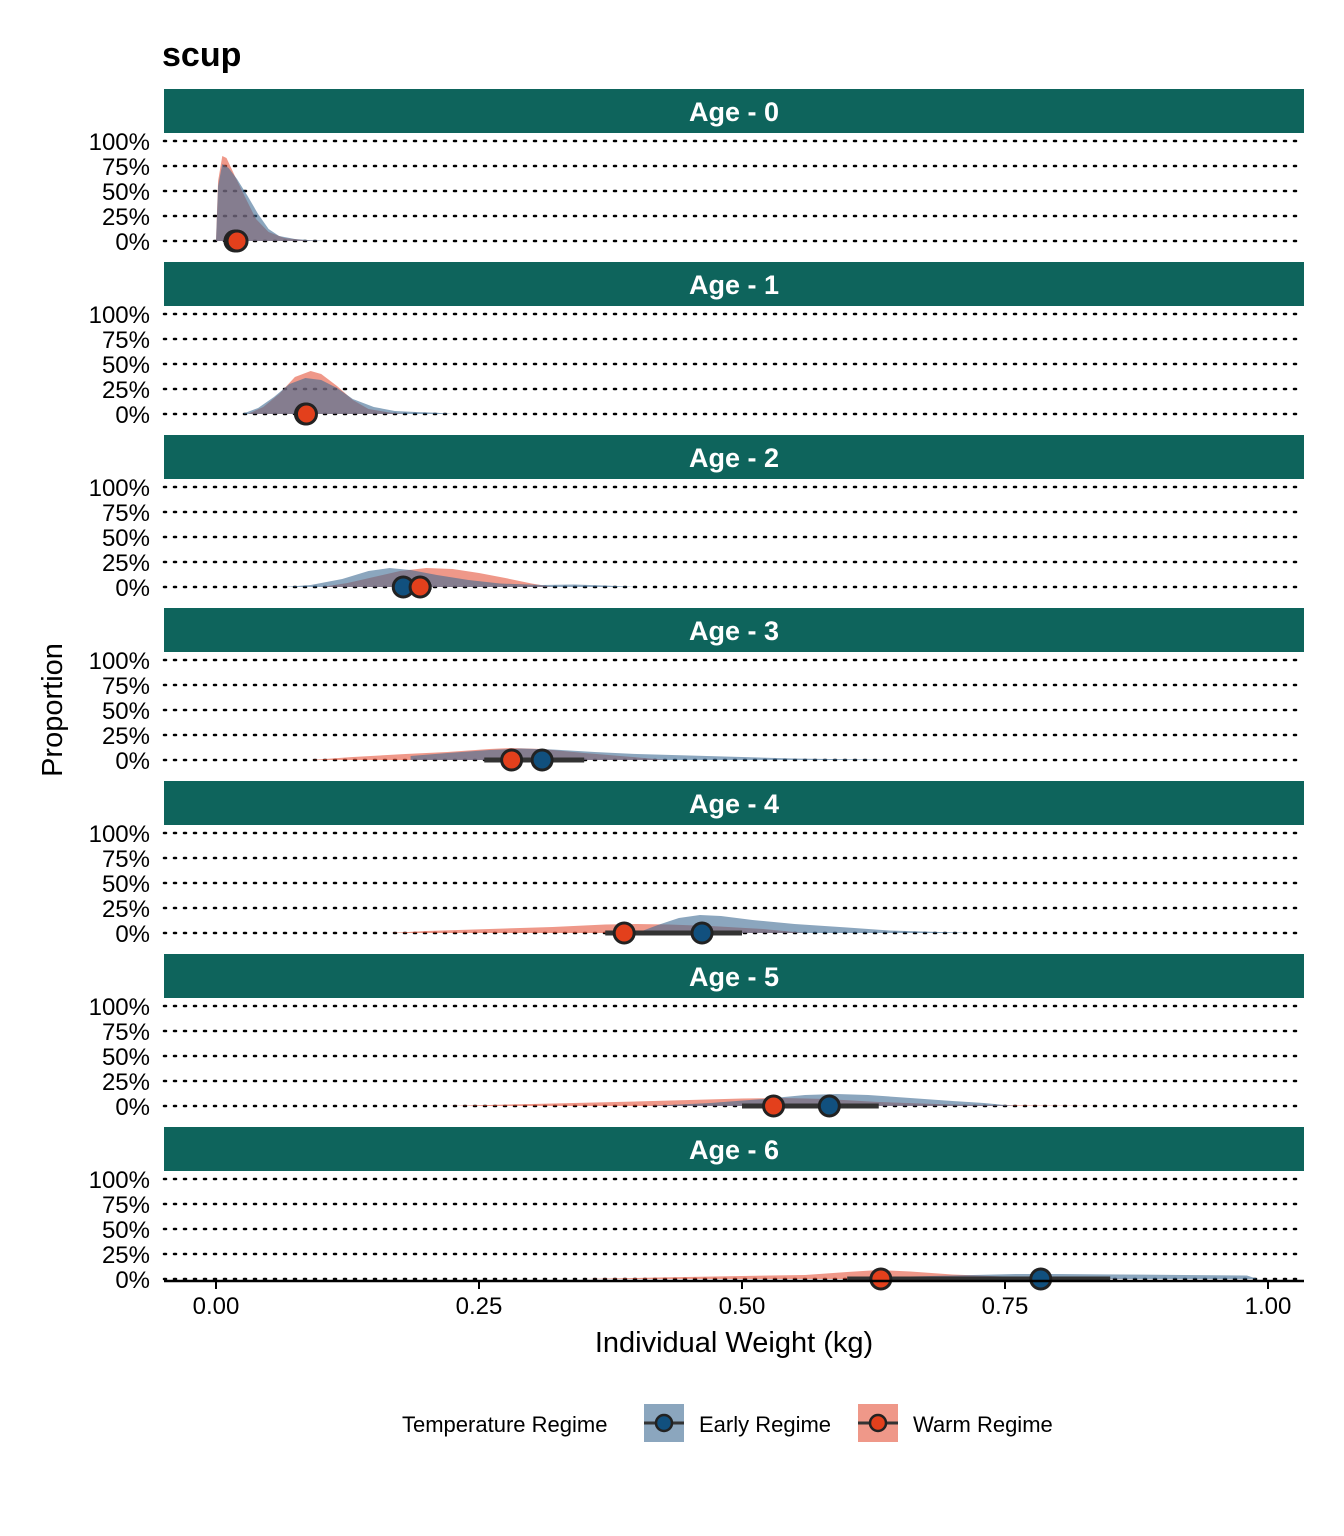 Image resolution: width=1344 pixels, height=1536 pixels. Describe the element at coordinates (983, 1424) in the screenshot. I see `legend-label: Warm Regime` at that location.